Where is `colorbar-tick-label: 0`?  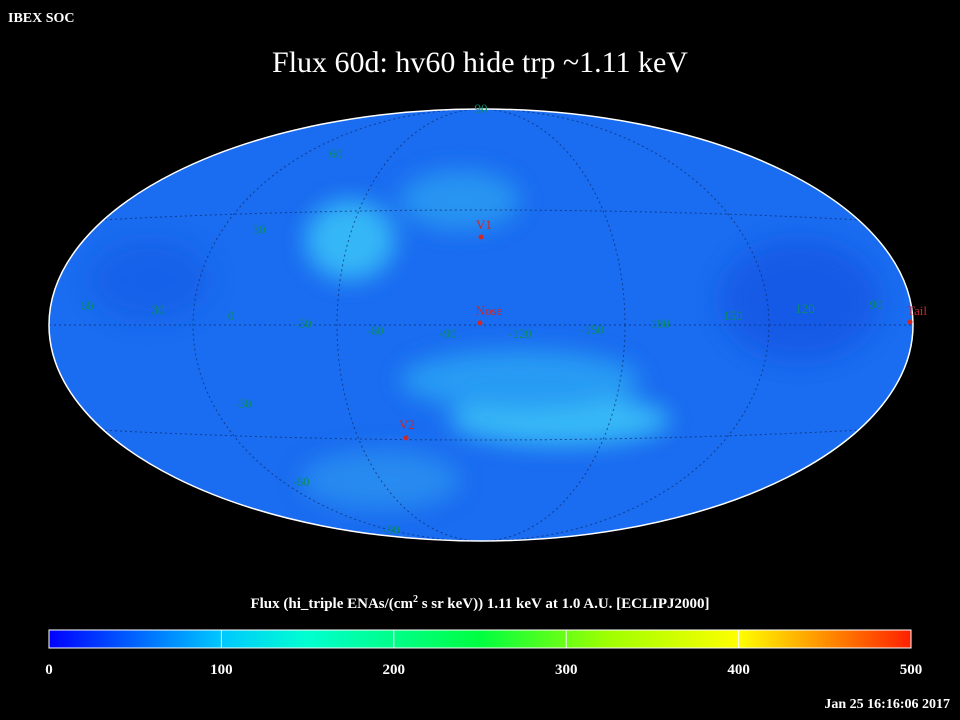
colorbar-tick-label: 0 is located at coordinates (49, 670).